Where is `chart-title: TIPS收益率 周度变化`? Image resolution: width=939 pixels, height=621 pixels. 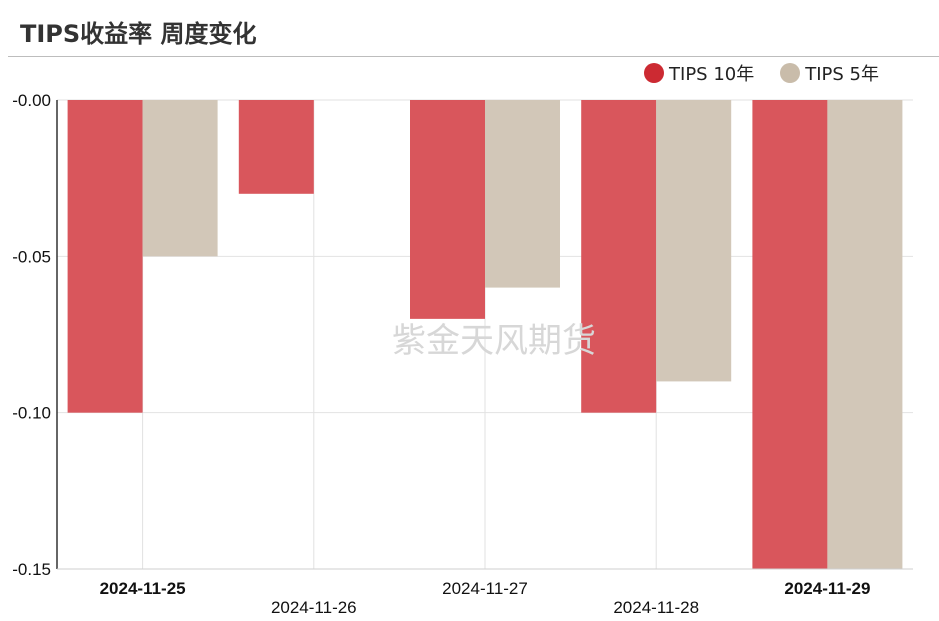
chart-title: TIPS收益率 周度变化 is located at coordinates (138, 34).